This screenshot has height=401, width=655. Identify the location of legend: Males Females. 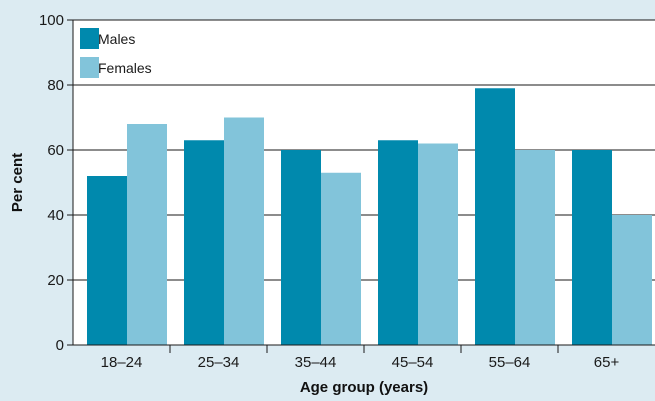
(116, 53).